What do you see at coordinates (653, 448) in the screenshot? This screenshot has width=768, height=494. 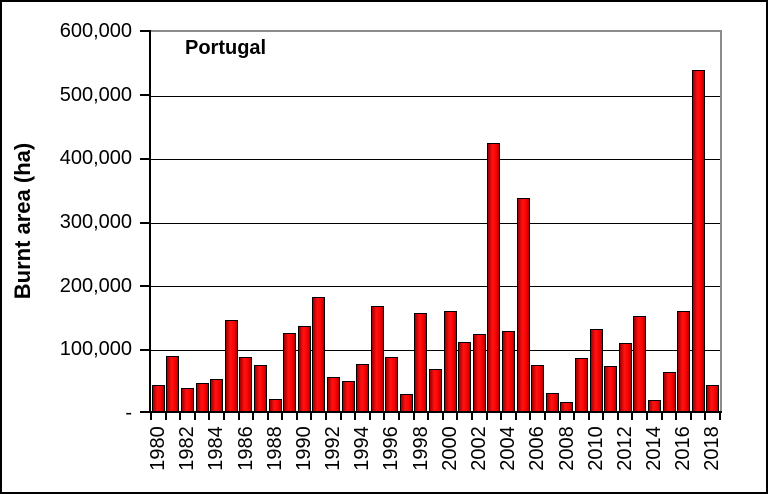 I see `x-tick-label-text: 2014` at bounding box center [653, 448].